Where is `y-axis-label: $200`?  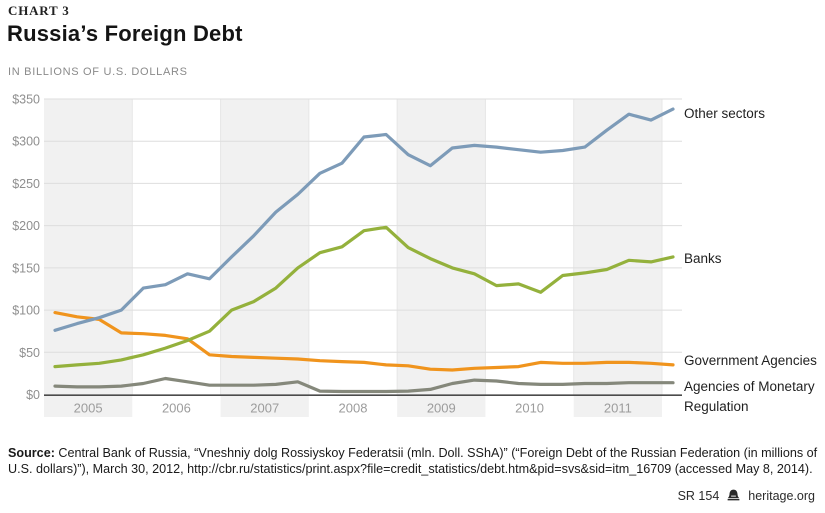
y-axis-label: $200 is located at coordinates (26, 226).